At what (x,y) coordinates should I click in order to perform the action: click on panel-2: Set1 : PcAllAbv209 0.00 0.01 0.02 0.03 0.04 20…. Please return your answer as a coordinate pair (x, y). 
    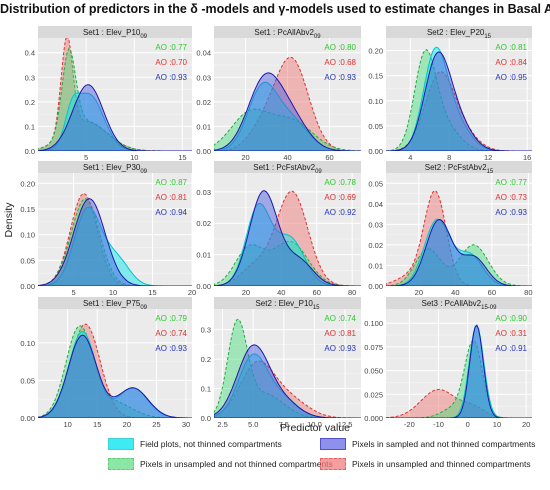
    Looking at the image, I should click on (278, 94).